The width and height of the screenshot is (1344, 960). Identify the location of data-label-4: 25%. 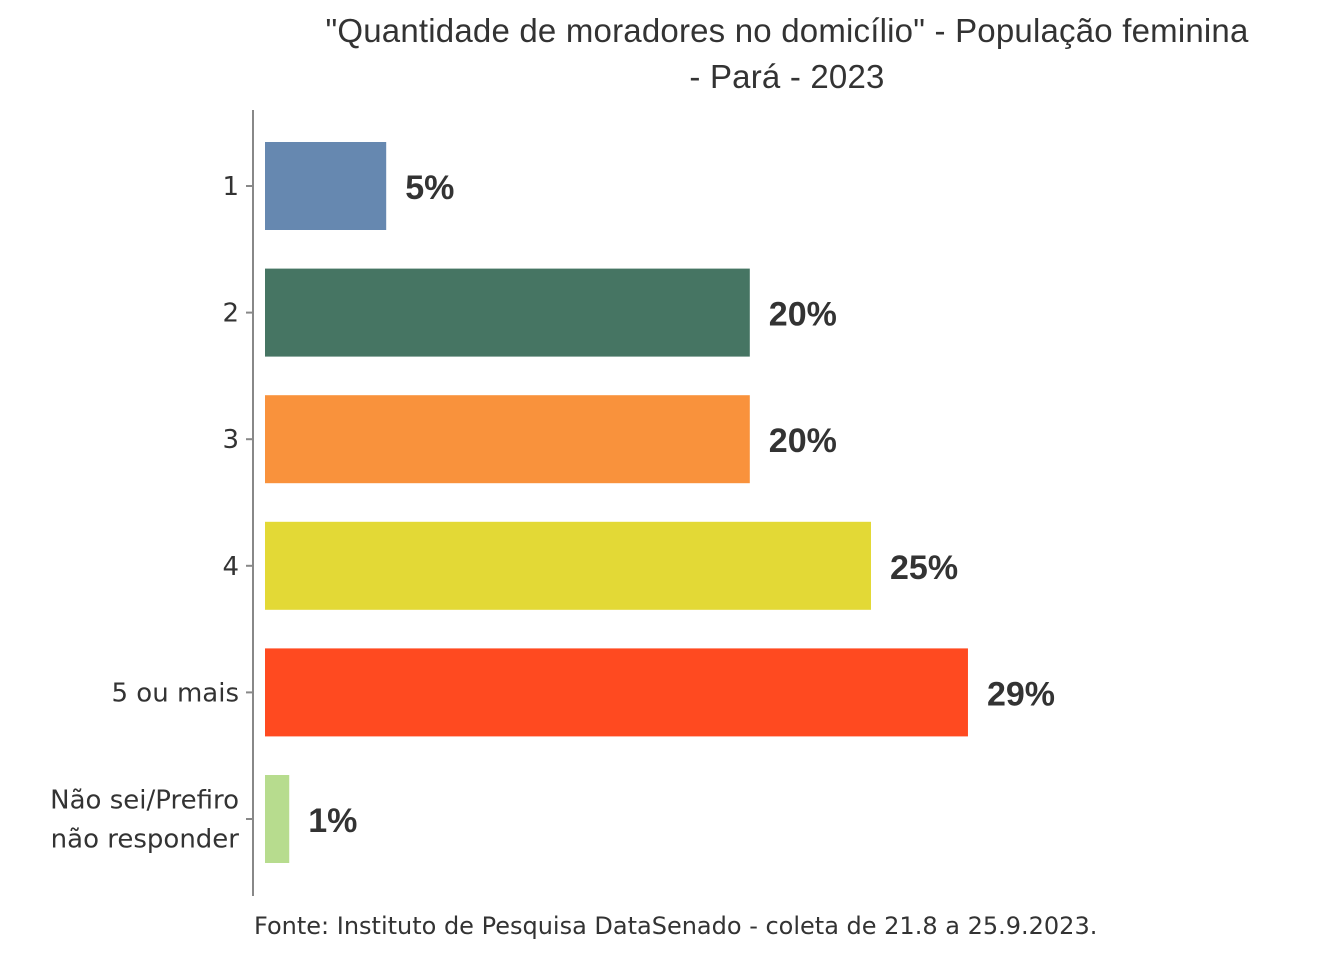
(924, 568).